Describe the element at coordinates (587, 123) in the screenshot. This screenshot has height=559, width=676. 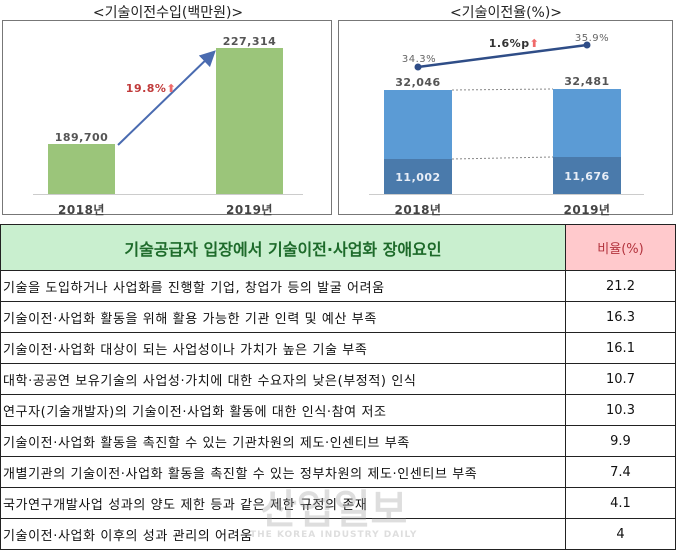
I see `bar-total-2019` at that location.